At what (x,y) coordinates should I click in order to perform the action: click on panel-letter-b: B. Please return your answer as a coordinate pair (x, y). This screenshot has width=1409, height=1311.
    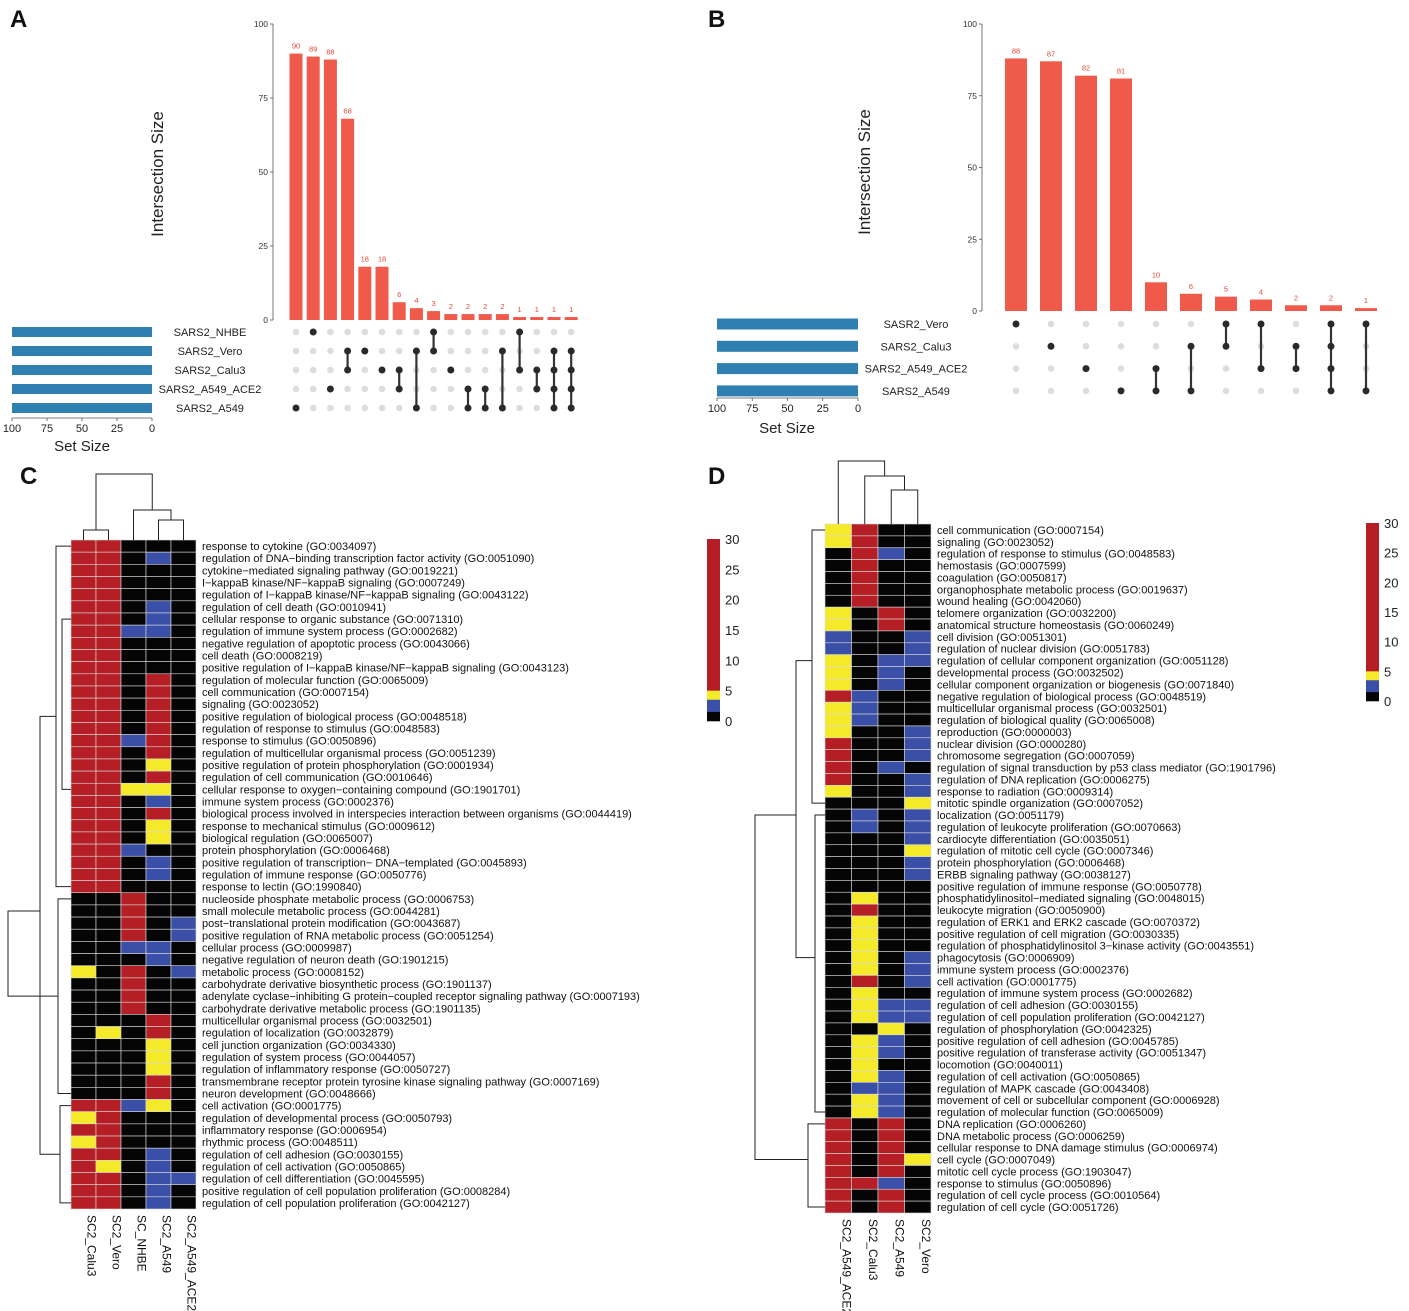
    Looking at the image, I should click on (716, 19).